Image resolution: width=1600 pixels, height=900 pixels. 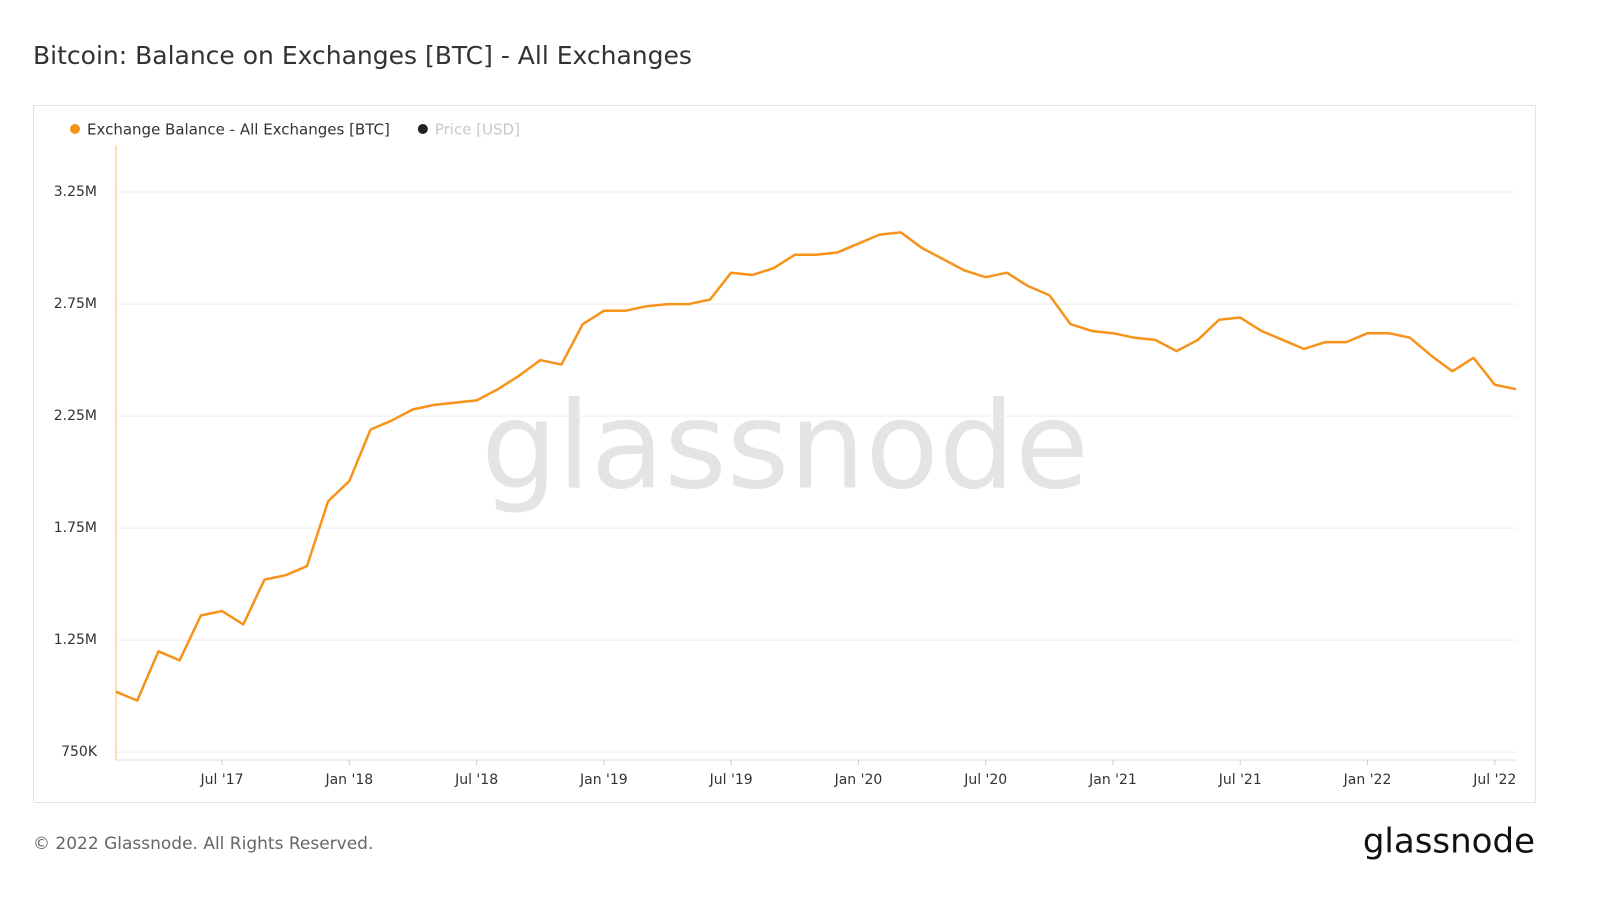 What do you see at coordinates (985, 780) in the screenshot?
I see `x-tick-label: Jul '20` at bounding box center [985, 780].